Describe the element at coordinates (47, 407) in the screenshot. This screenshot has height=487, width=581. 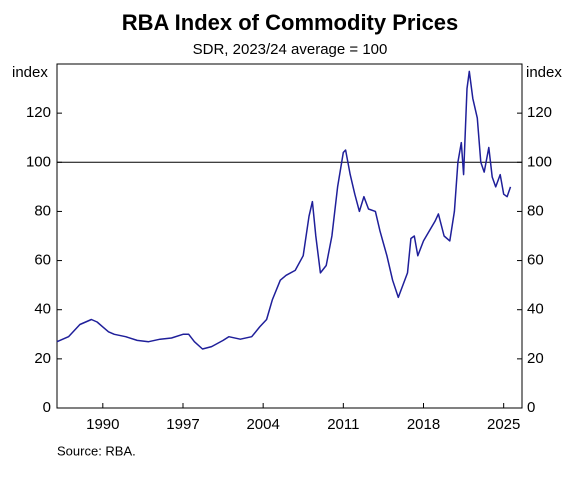
I see `y-tick-label: 0` at that location.